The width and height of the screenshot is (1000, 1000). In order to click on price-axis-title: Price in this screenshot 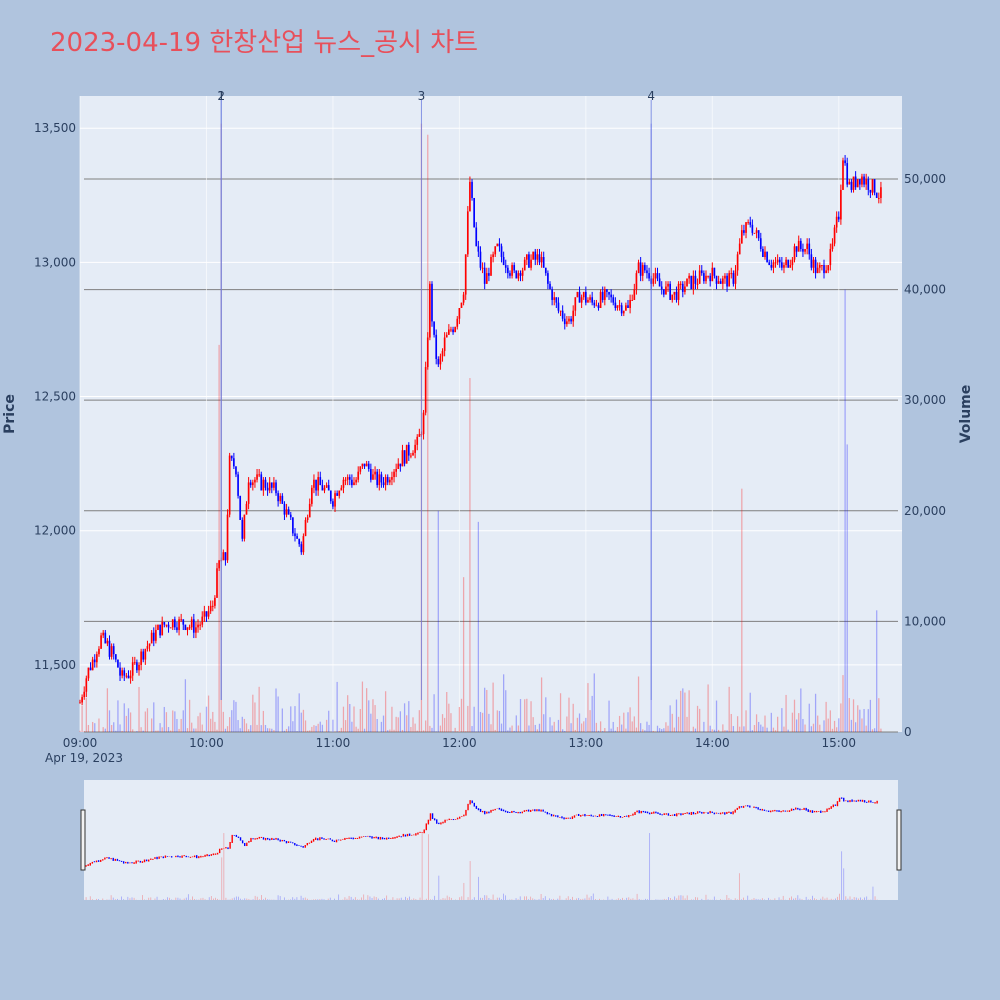, I will do `click(10, 414)`.